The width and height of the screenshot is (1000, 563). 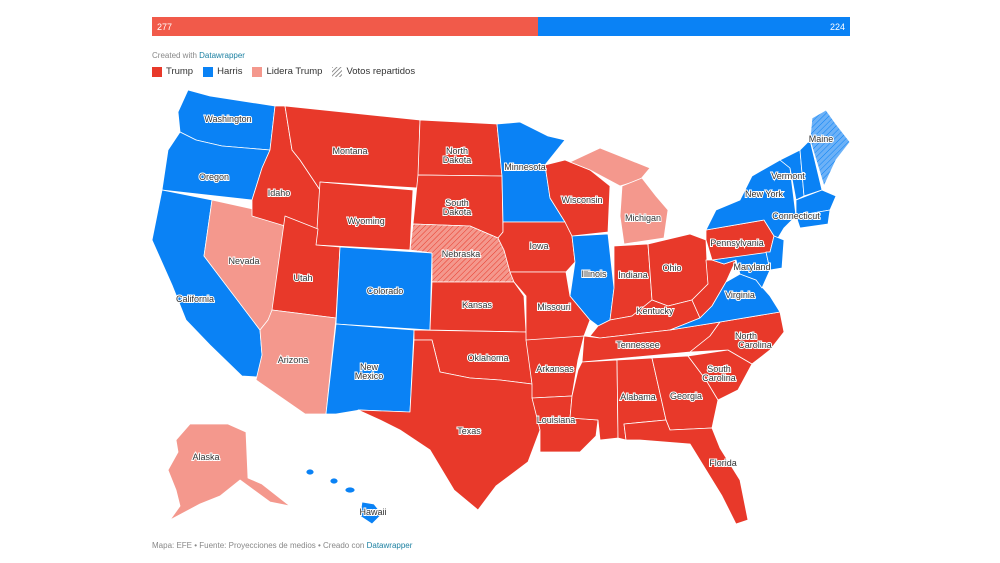 What do you see at coordinates (461, 254) in the screenshot?
I see `label-nebraska: Nebraska` at bounding box center [461, 254].